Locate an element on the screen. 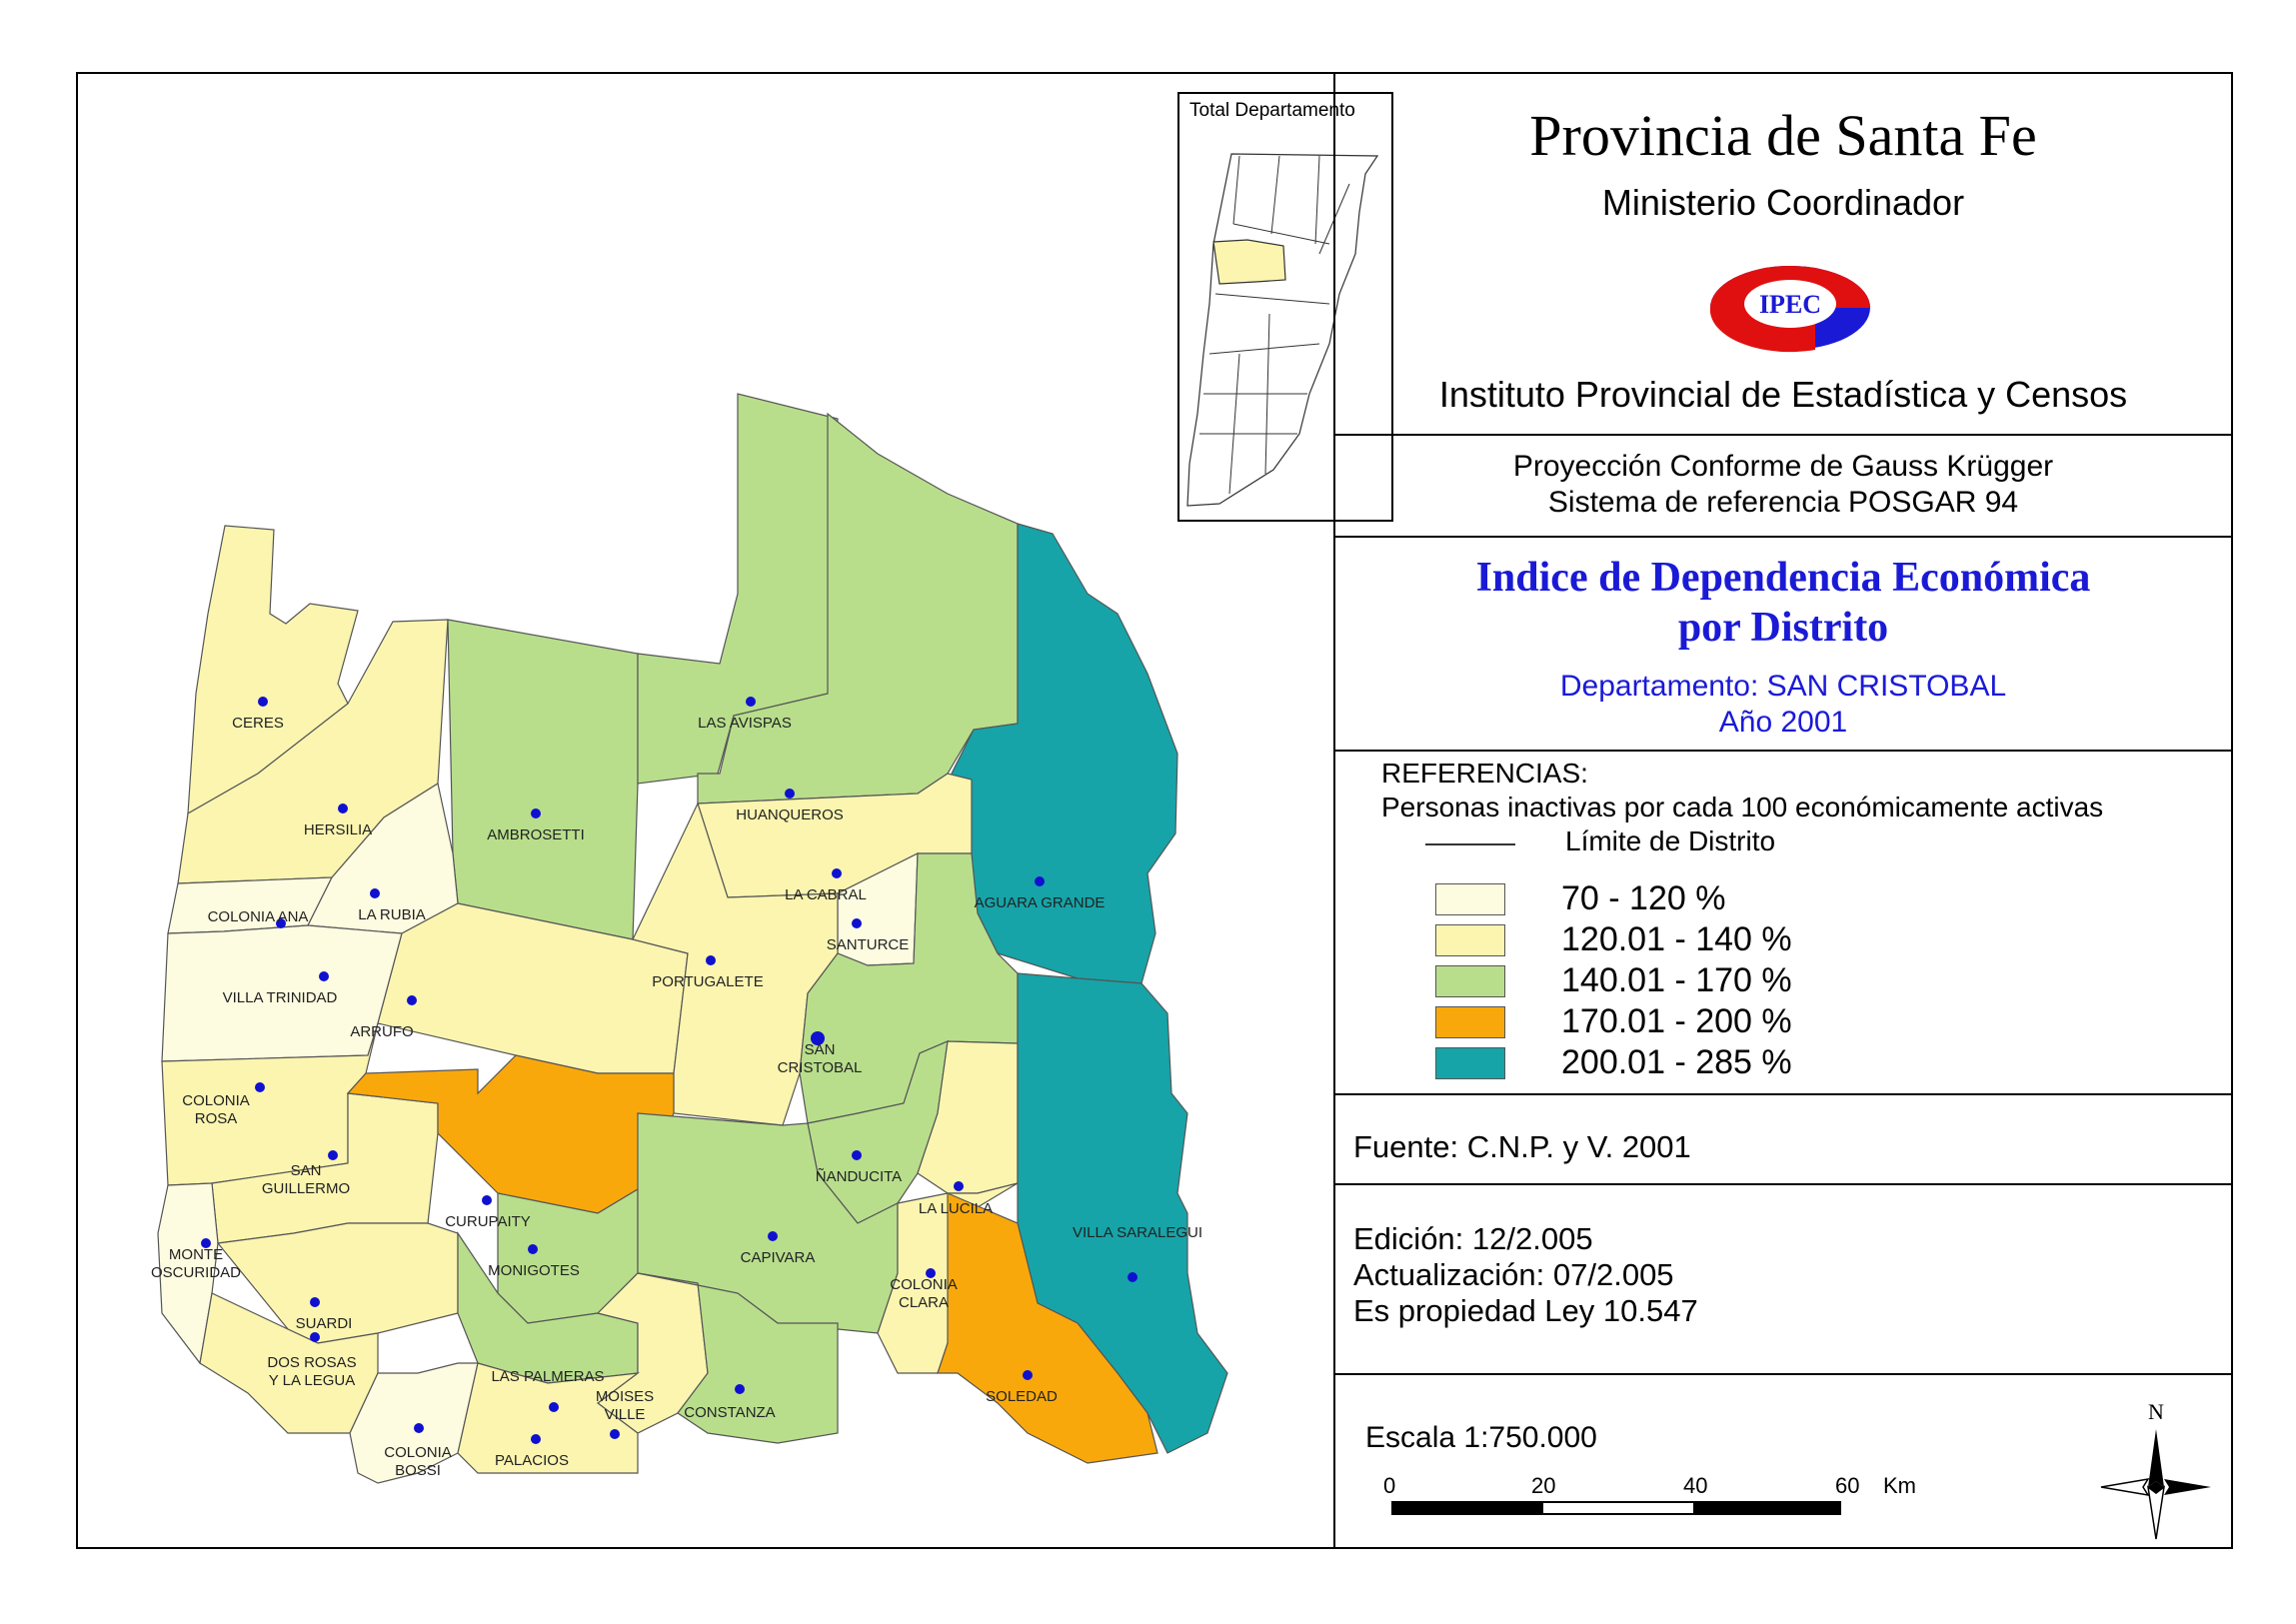 The width and height of the screenshot is (2296, 1624). year-label: Año 2001 is located at coordinates (1783, 722).